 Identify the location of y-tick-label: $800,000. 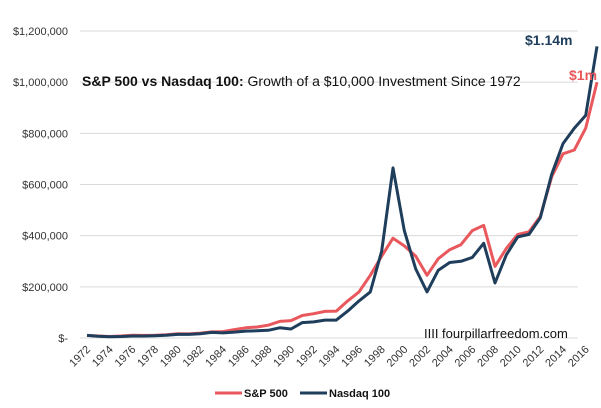
(45, 134).